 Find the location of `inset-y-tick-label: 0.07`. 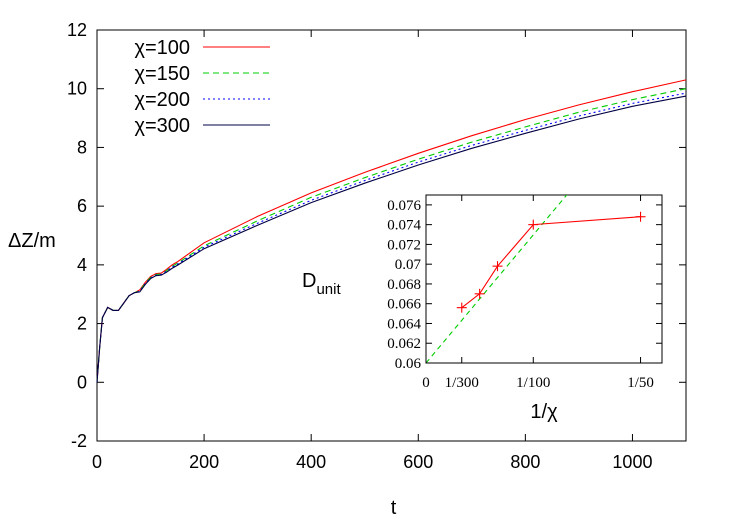

inset-y-tick-label: 0.07 is located at coordinates (408, 265).